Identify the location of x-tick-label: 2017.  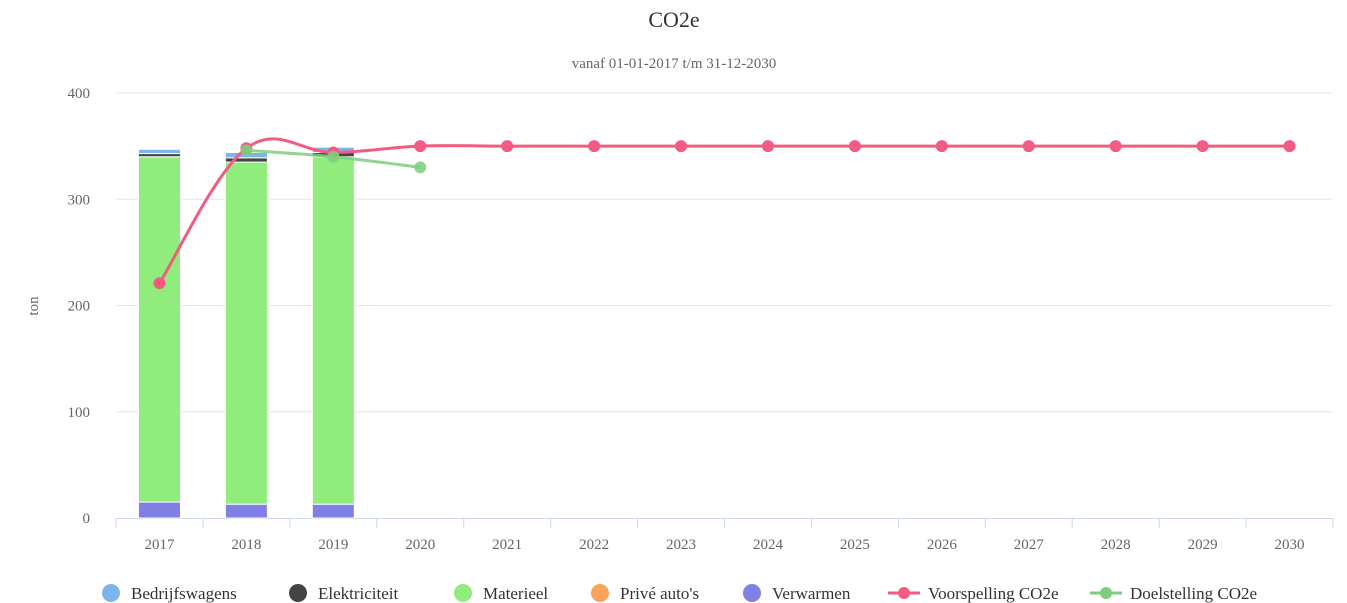
(159, 545).